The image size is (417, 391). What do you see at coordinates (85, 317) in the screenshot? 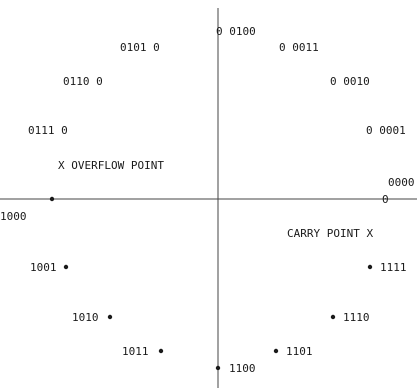
I see `point-label-1010: 1010` at bounding box center [85, 317].